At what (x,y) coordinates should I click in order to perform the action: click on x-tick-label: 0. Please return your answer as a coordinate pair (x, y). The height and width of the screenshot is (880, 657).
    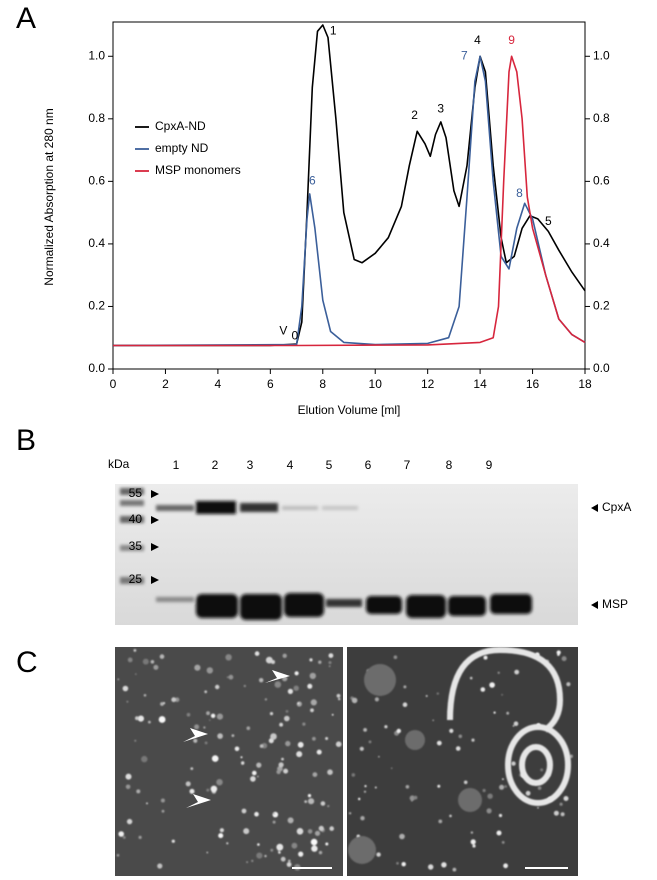
    Looking at the image, I should click on (113, 384).